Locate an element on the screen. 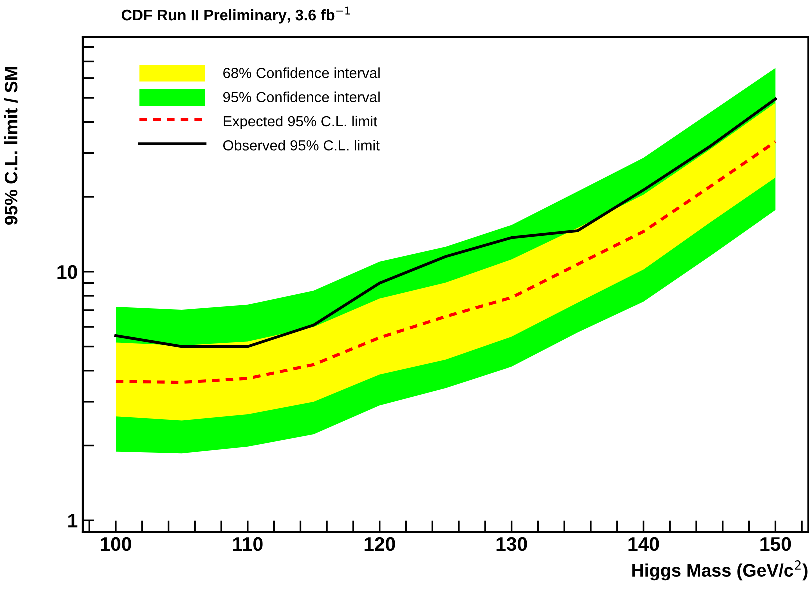 The width and height of the screenshot is (809, 590). y-axis-title: 95% C.L. limit / SM is located at coordinates (11, 146).